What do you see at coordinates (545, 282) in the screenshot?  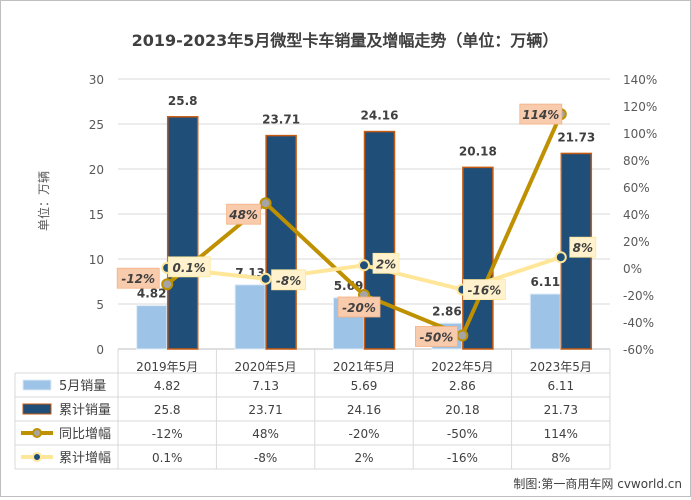 I see `bar-monthly-sales-label: 6.11` at bounding box center [545, 282].